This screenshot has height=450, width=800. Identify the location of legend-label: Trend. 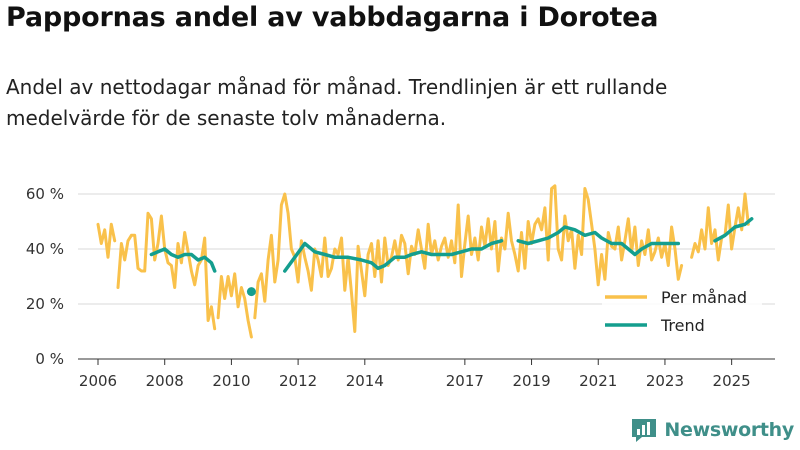
(682, 325).